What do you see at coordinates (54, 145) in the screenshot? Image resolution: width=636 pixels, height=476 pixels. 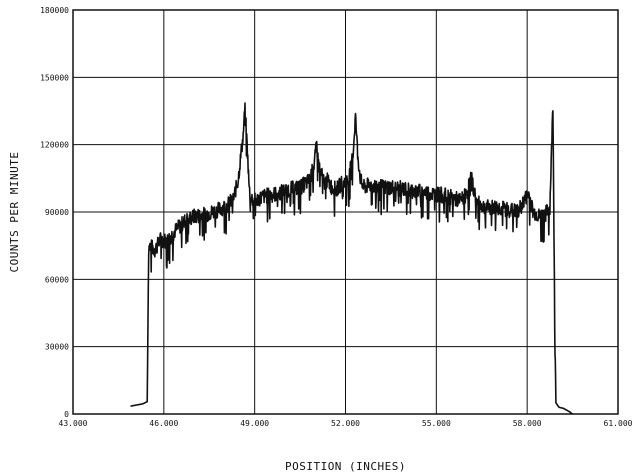 I see `y-tick-label: 120000` at bounding box center [54, 145].